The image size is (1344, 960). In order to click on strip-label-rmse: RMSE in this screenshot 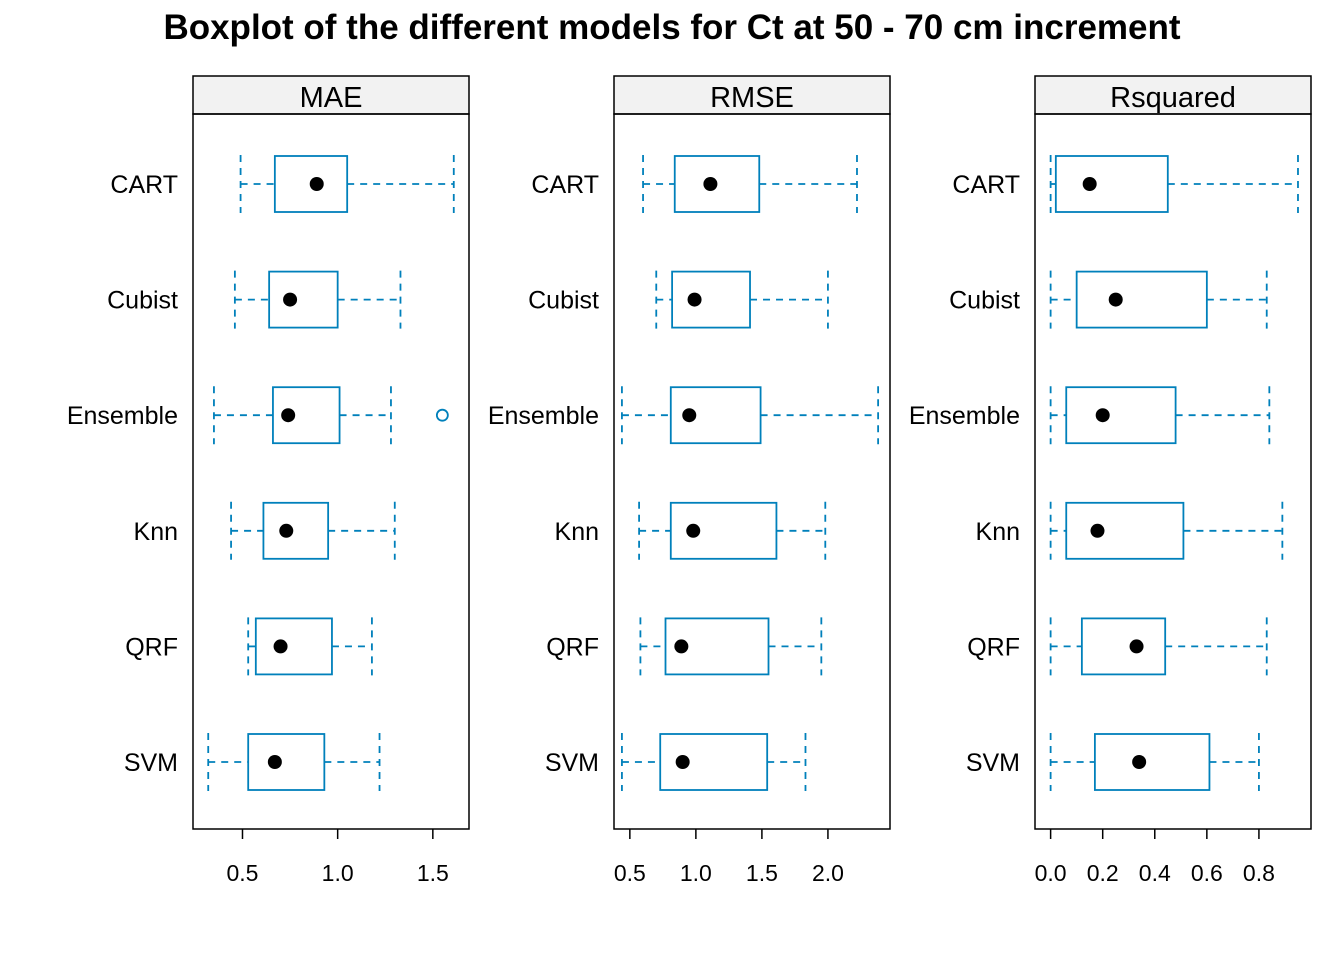, I will do `click(752, 98)`.